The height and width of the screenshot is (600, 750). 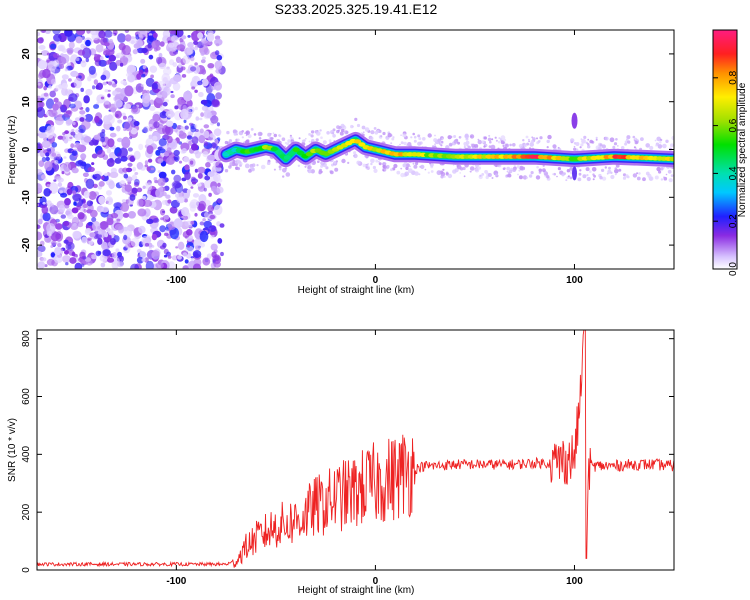 What do you see at coordinates (26, 570) in the screenshot?
I see `y-tick-label: 0` at bounding box center [26, 570].